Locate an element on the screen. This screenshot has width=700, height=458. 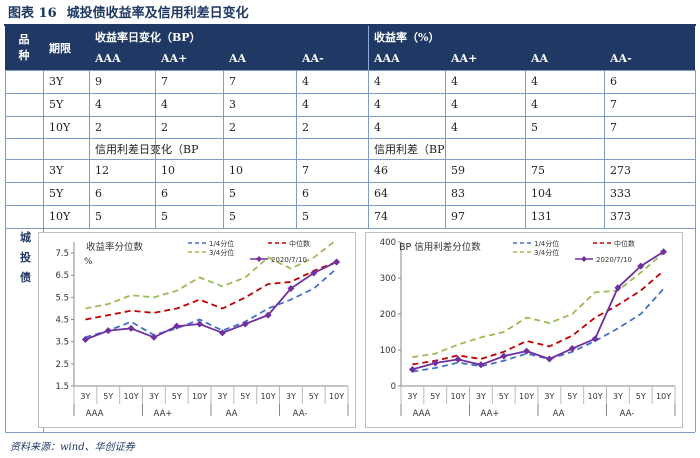
spread-cell: 59 is located at coordinates (458, 170).